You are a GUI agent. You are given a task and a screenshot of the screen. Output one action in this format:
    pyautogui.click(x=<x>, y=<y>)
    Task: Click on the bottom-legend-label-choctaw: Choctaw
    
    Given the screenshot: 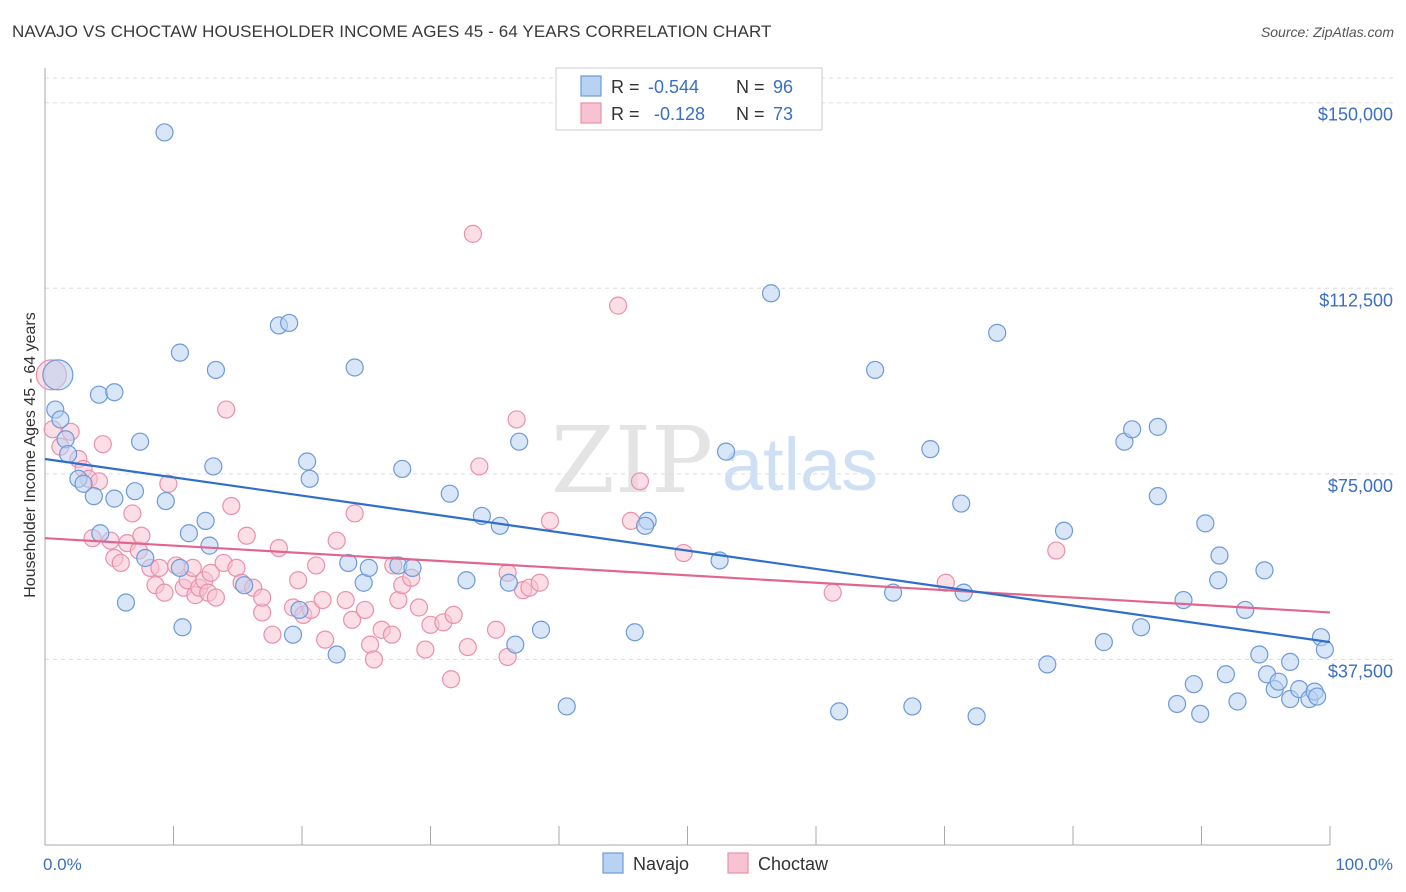 What is the action you would take?
    pyautogui.click(x=793, y=864)
    